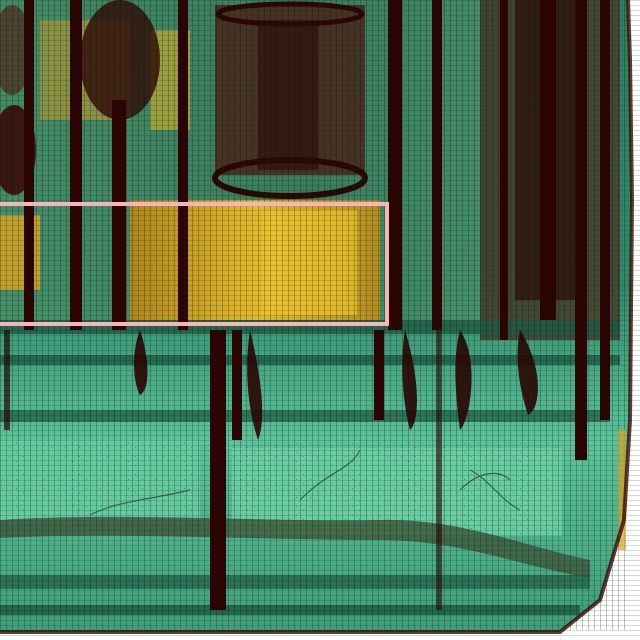 The height and width of the screenshot is (640, 640). Describe the element at coordinates (305, 482) in the screenshot. I see `wires` at that location.